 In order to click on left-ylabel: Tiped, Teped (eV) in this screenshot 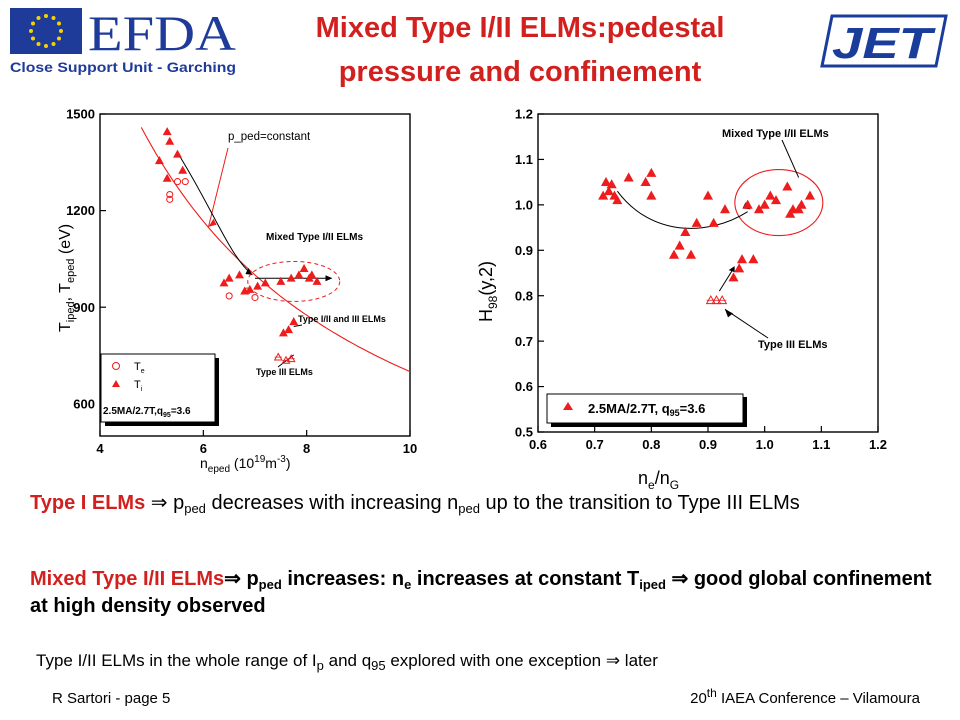, I will do `click(67, 278)`.